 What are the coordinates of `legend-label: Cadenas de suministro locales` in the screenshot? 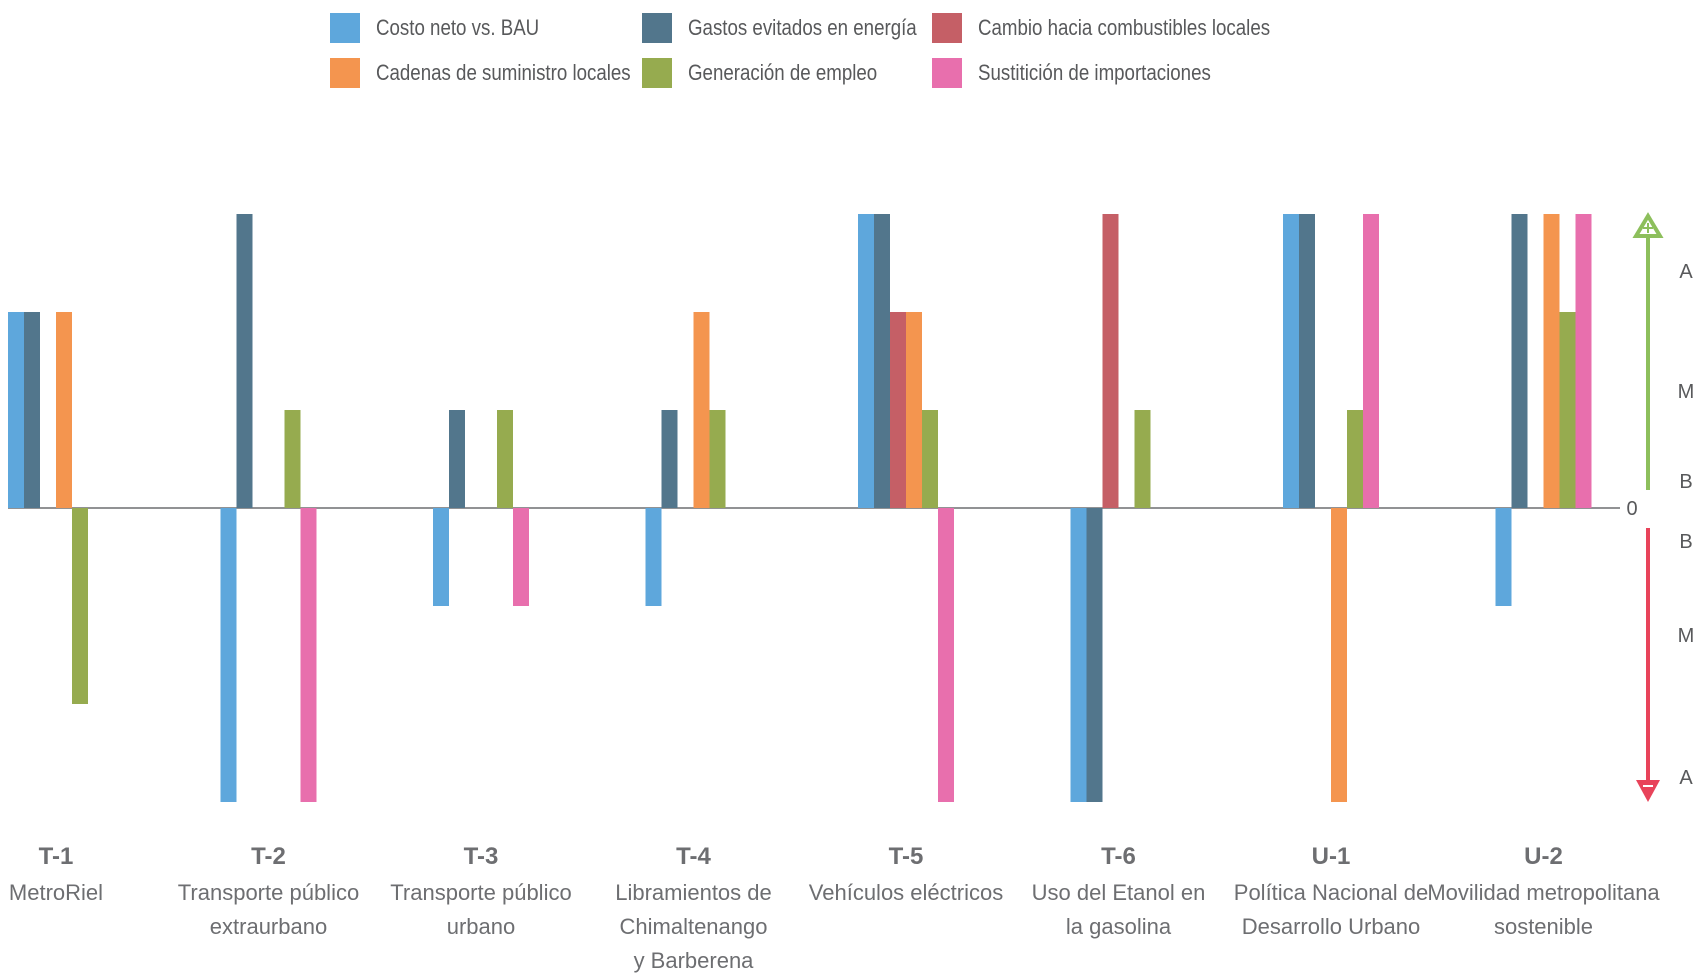 It's located at (503, 72).